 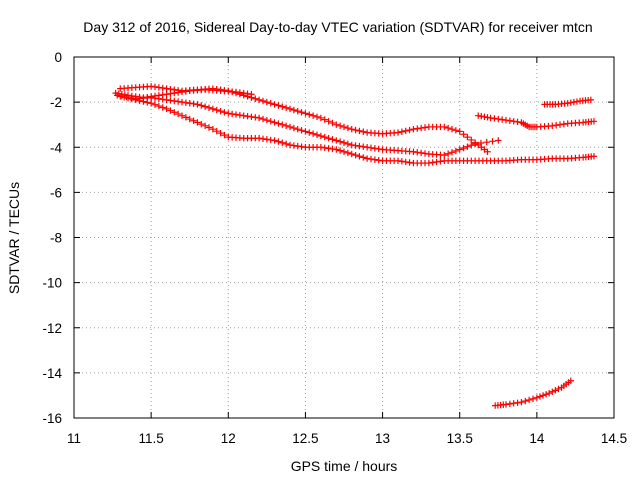 What do you see at coordinates (382, 438) in the screenshot?
I see `x-tick-label: 13` at bounding box center [382, 438].